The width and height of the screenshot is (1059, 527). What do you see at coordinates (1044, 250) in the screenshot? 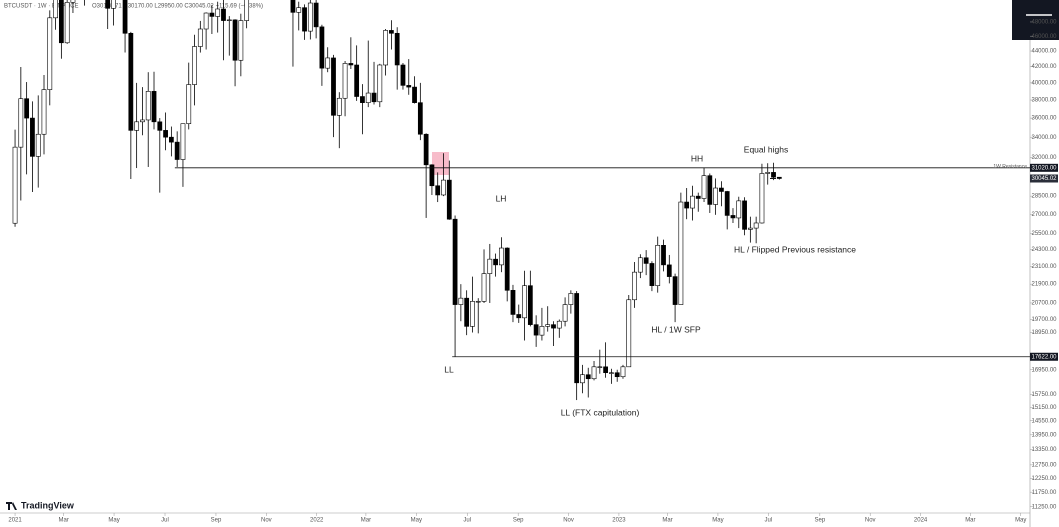
I see `y-tick-label: 24300.00` at bounding box center [1044, 250].